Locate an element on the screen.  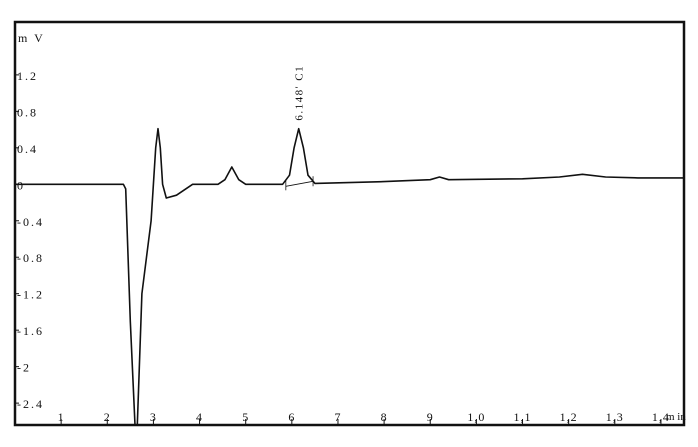
x-tick-label: 8 is located at coordinates (384, 417).